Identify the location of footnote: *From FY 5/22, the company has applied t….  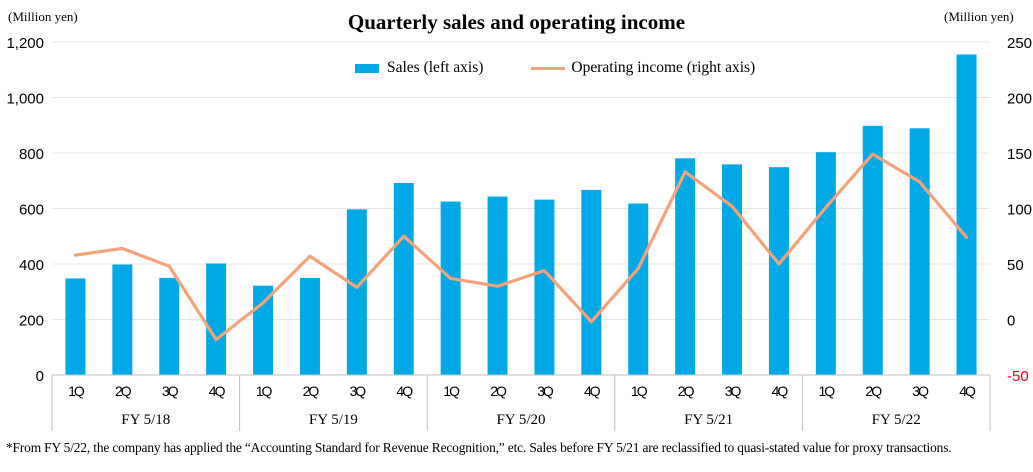
(479, 447).